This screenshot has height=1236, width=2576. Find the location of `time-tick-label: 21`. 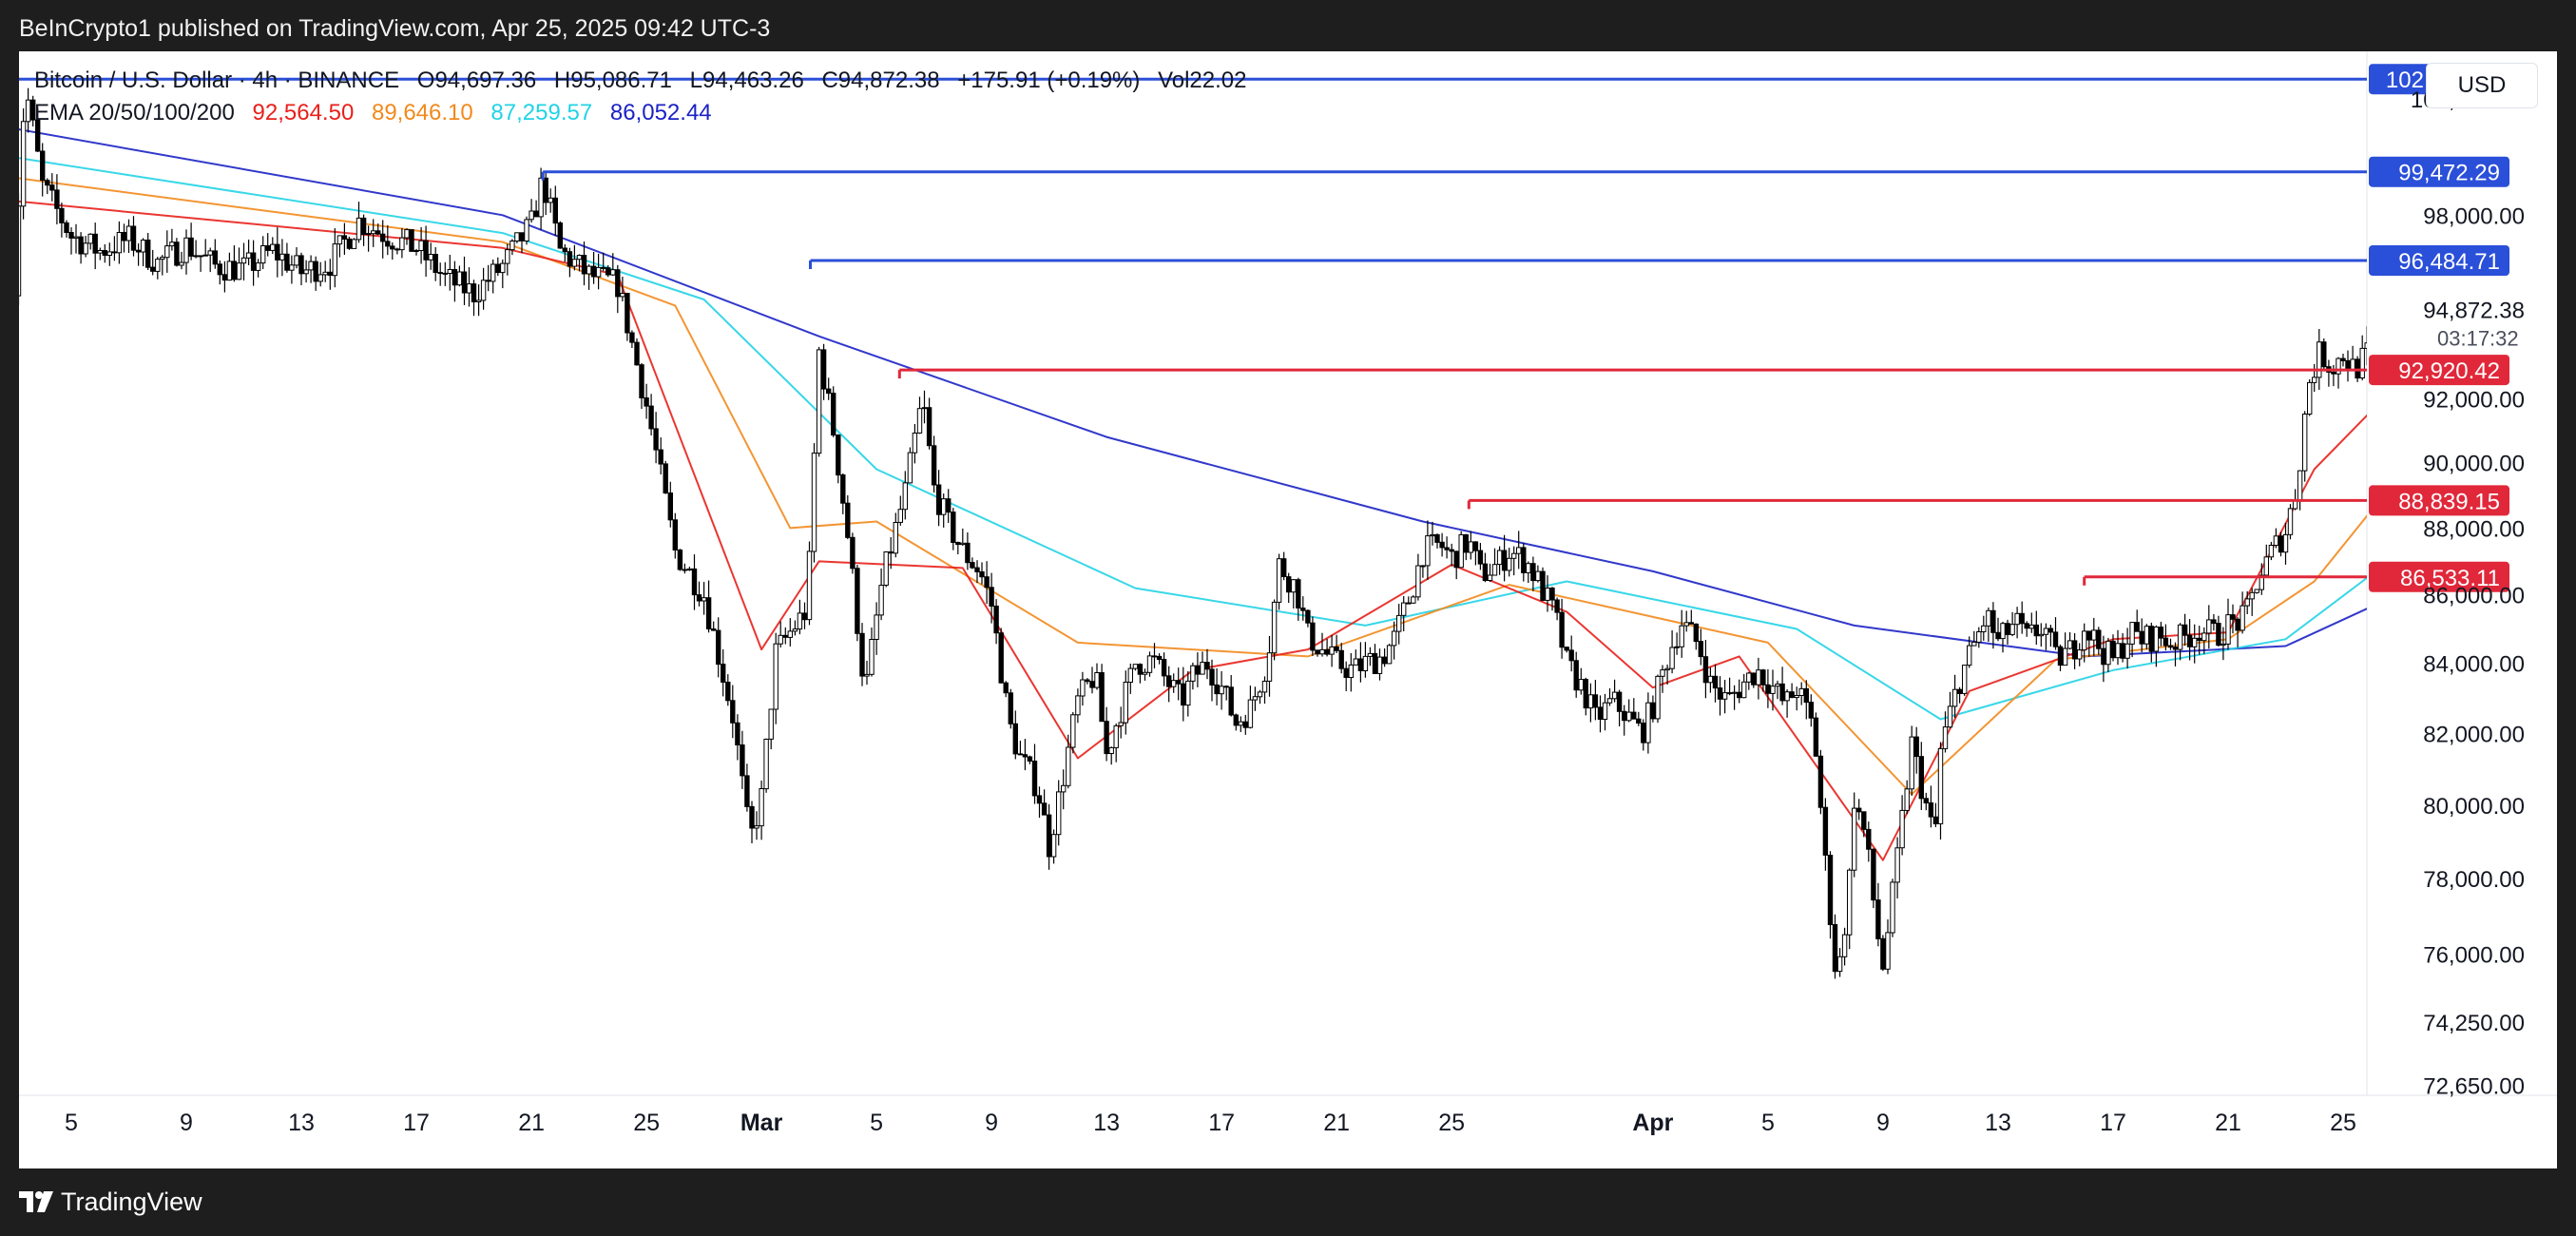

time-tick-label: 21 is located at coordinates (532, 1123).